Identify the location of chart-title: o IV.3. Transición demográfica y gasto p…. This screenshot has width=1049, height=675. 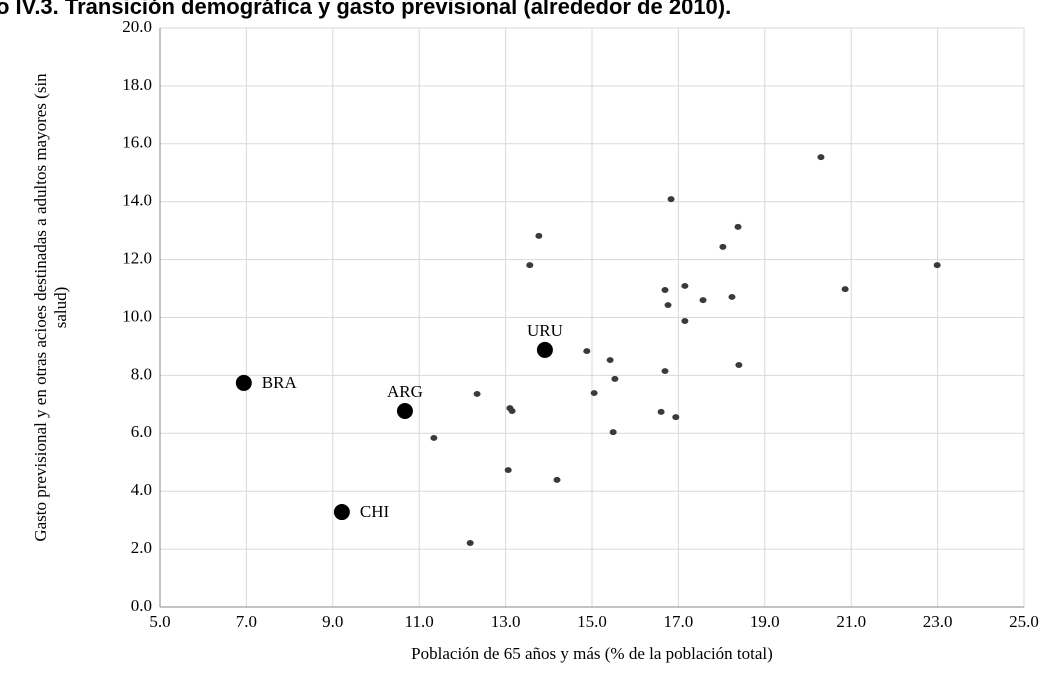
(365, 9).